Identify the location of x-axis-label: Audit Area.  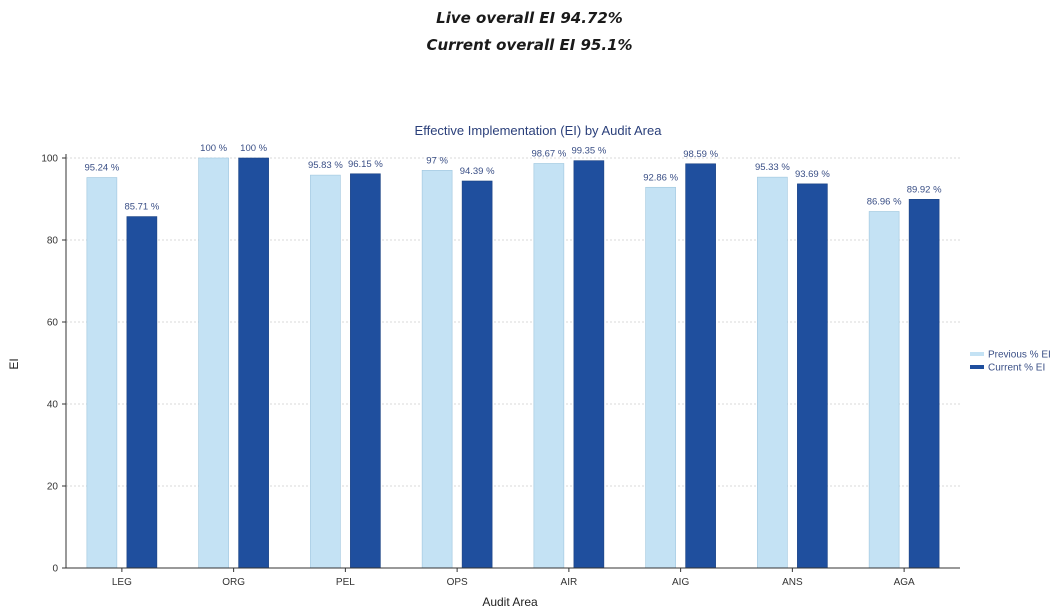
(510, 602).